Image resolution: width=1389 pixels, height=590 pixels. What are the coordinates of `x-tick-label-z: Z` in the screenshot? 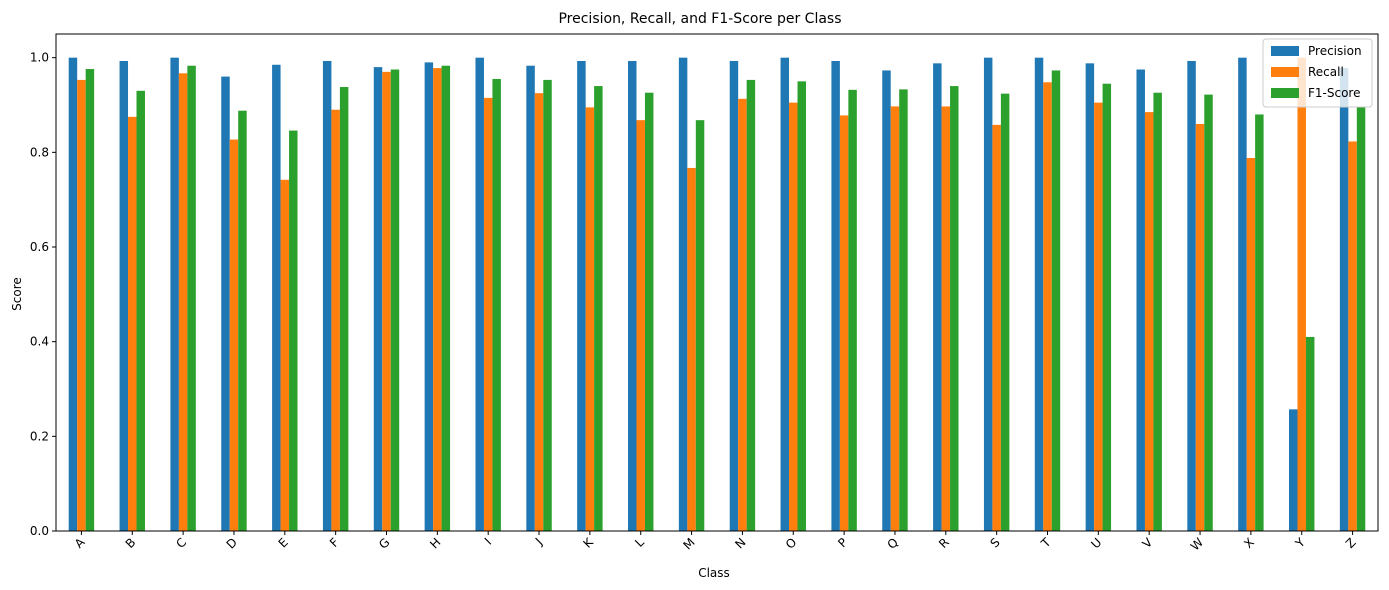 It's located at (1351, 543).